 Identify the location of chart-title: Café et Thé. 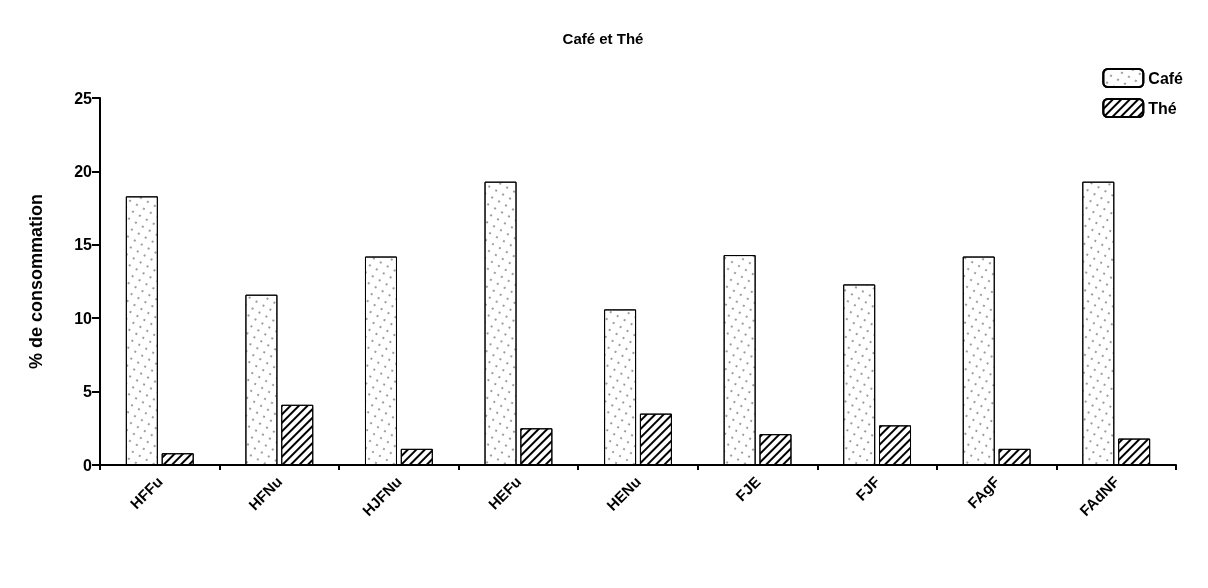
(603, 38).